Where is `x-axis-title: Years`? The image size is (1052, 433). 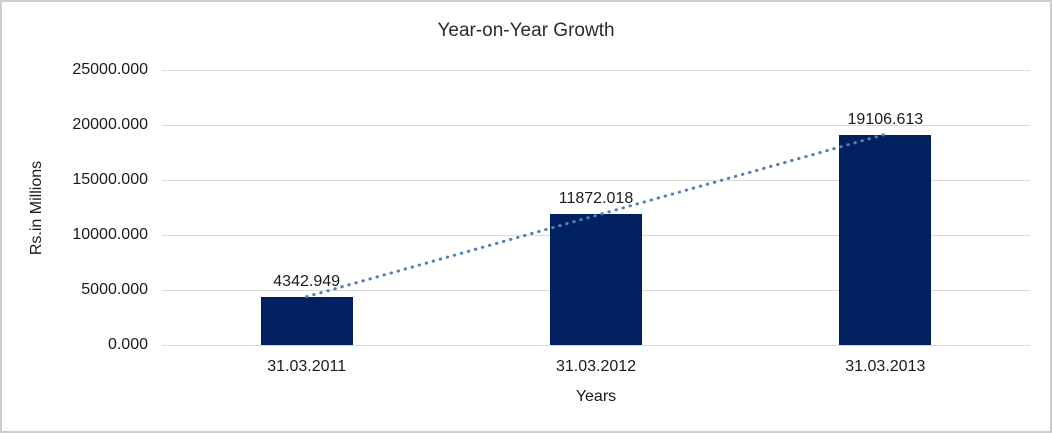
x-axis-title: Years is located at coordinates (596, 396).